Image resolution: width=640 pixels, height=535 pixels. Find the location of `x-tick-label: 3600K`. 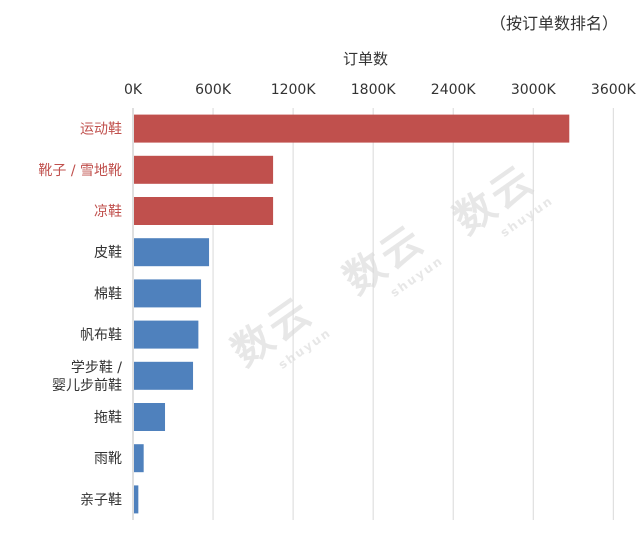

x-tick-label: 3600K is located at coordinates (614, 90).